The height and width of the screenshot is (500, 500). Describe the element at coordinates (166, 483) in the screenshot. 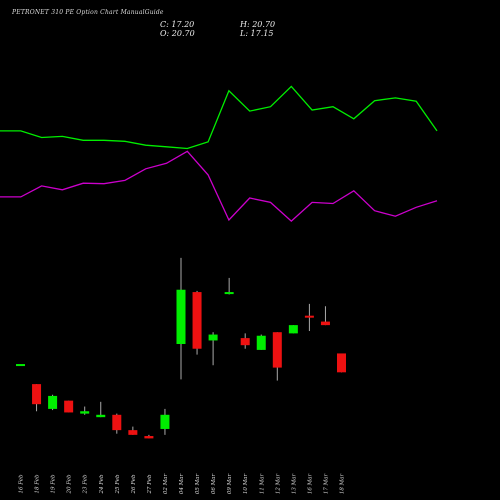

I see `date-tick-label: 02 Mar` at that location.